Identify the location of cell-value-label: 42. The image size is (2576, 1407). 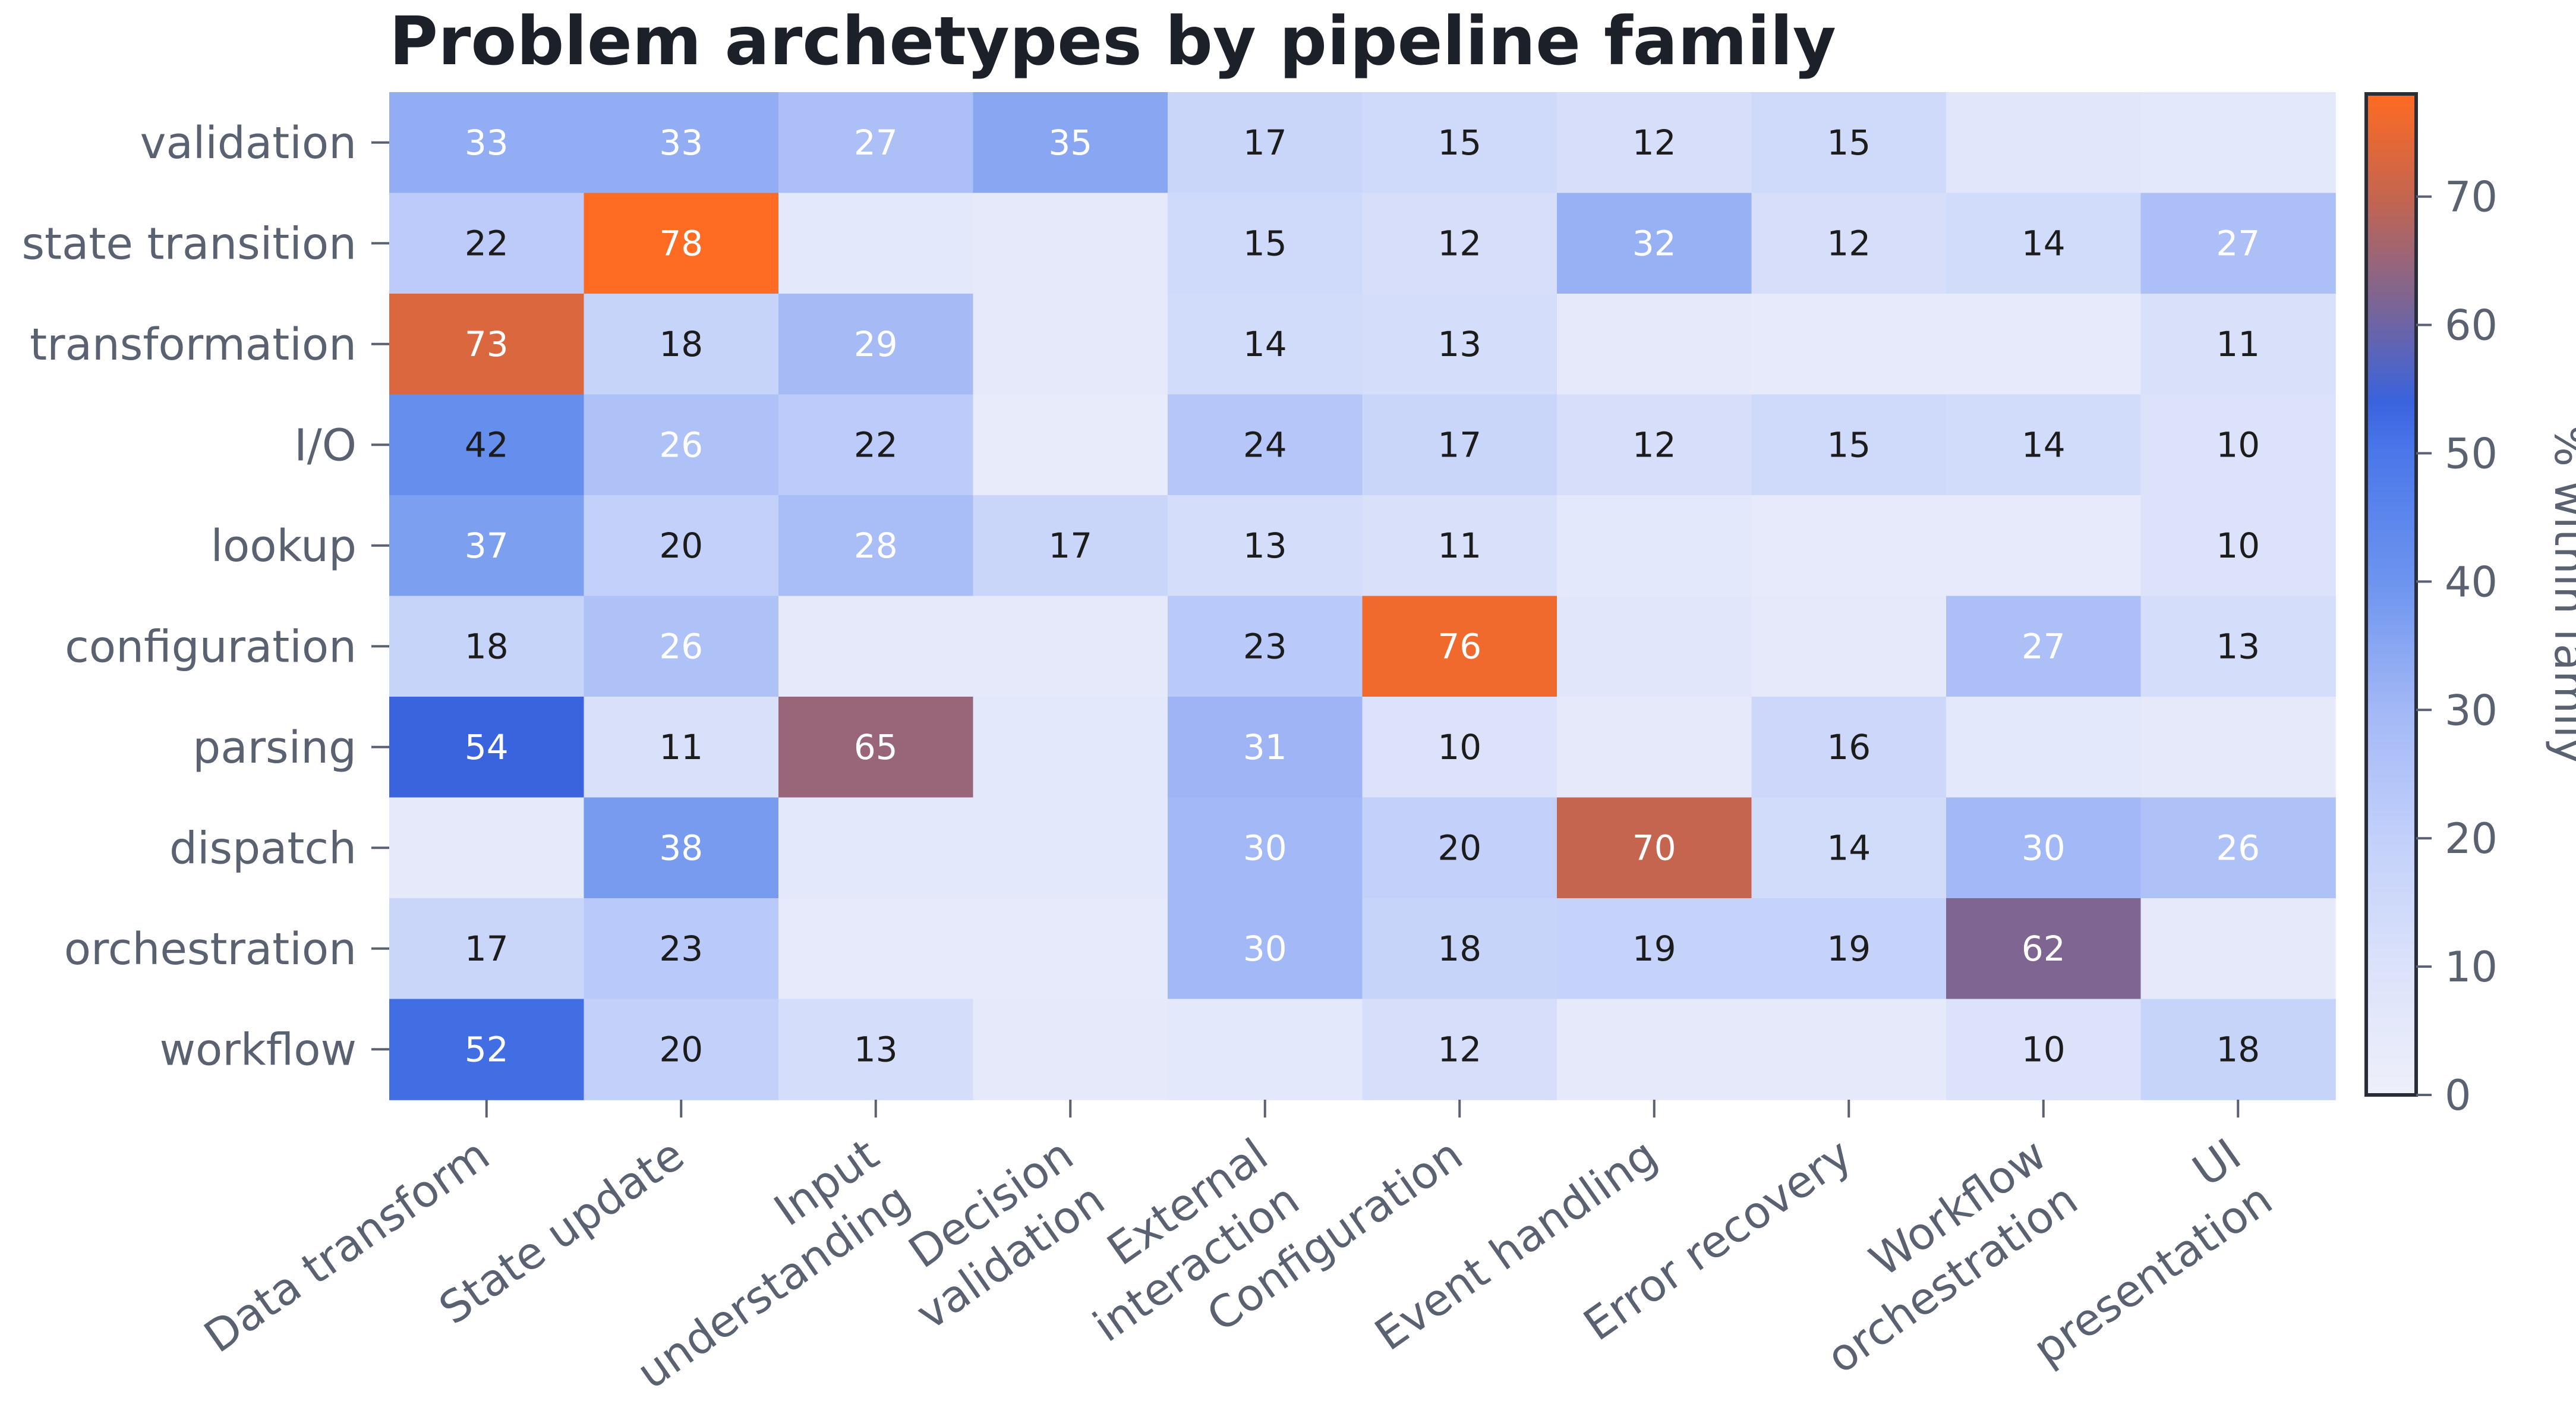
(487, 445).